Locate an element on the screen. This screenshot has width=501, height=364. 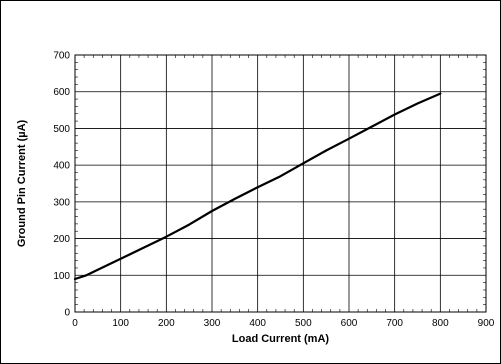
x-tick-label: 800 is located at coordinates (440, 323).